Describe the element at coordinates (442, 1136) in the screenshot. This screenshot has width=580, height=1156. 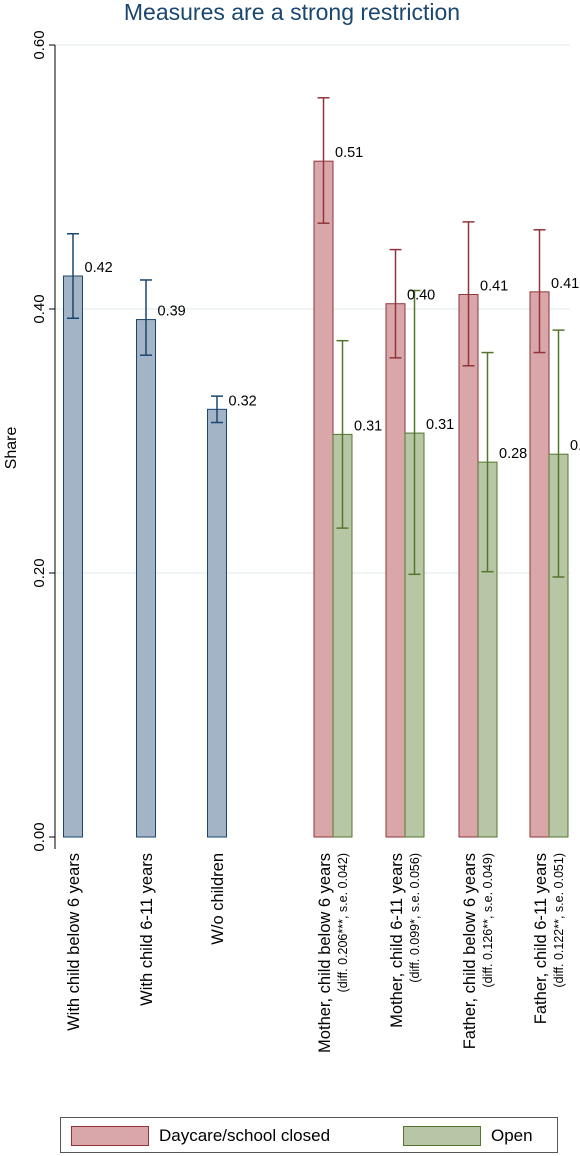
I see `legend-swatch-open` at that location.